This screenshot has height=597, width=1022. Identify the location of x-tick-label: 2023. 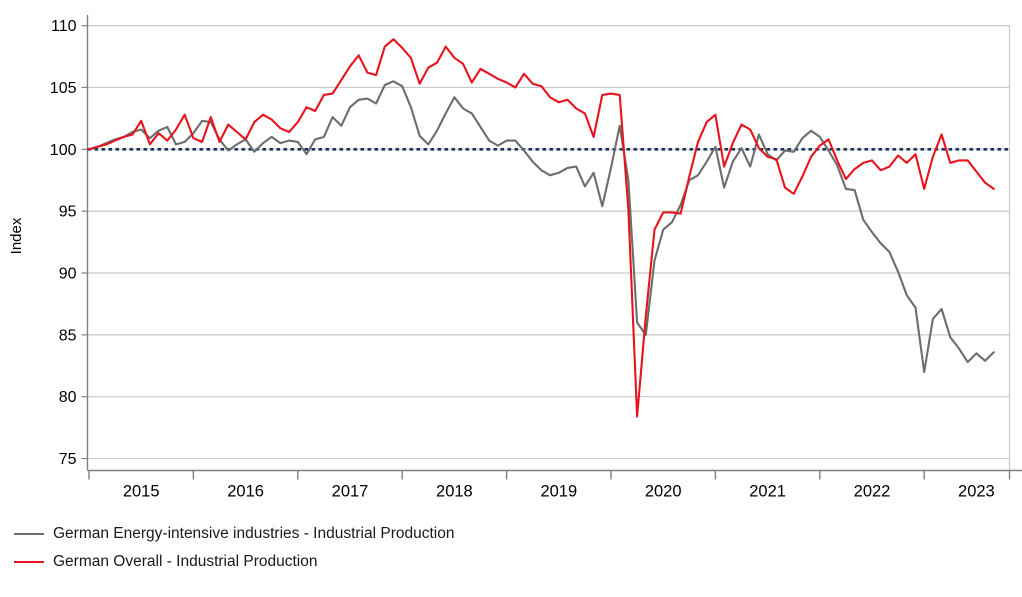
(976, 492).